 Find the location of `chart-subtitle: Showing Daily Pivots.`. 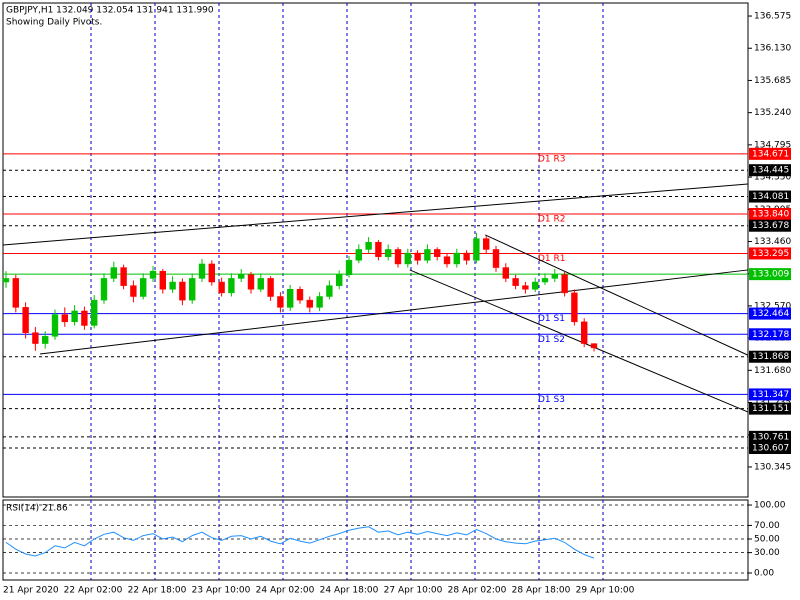

chart-subtitle: Showing Daily Pivots. is located at coordinates (54, 23).